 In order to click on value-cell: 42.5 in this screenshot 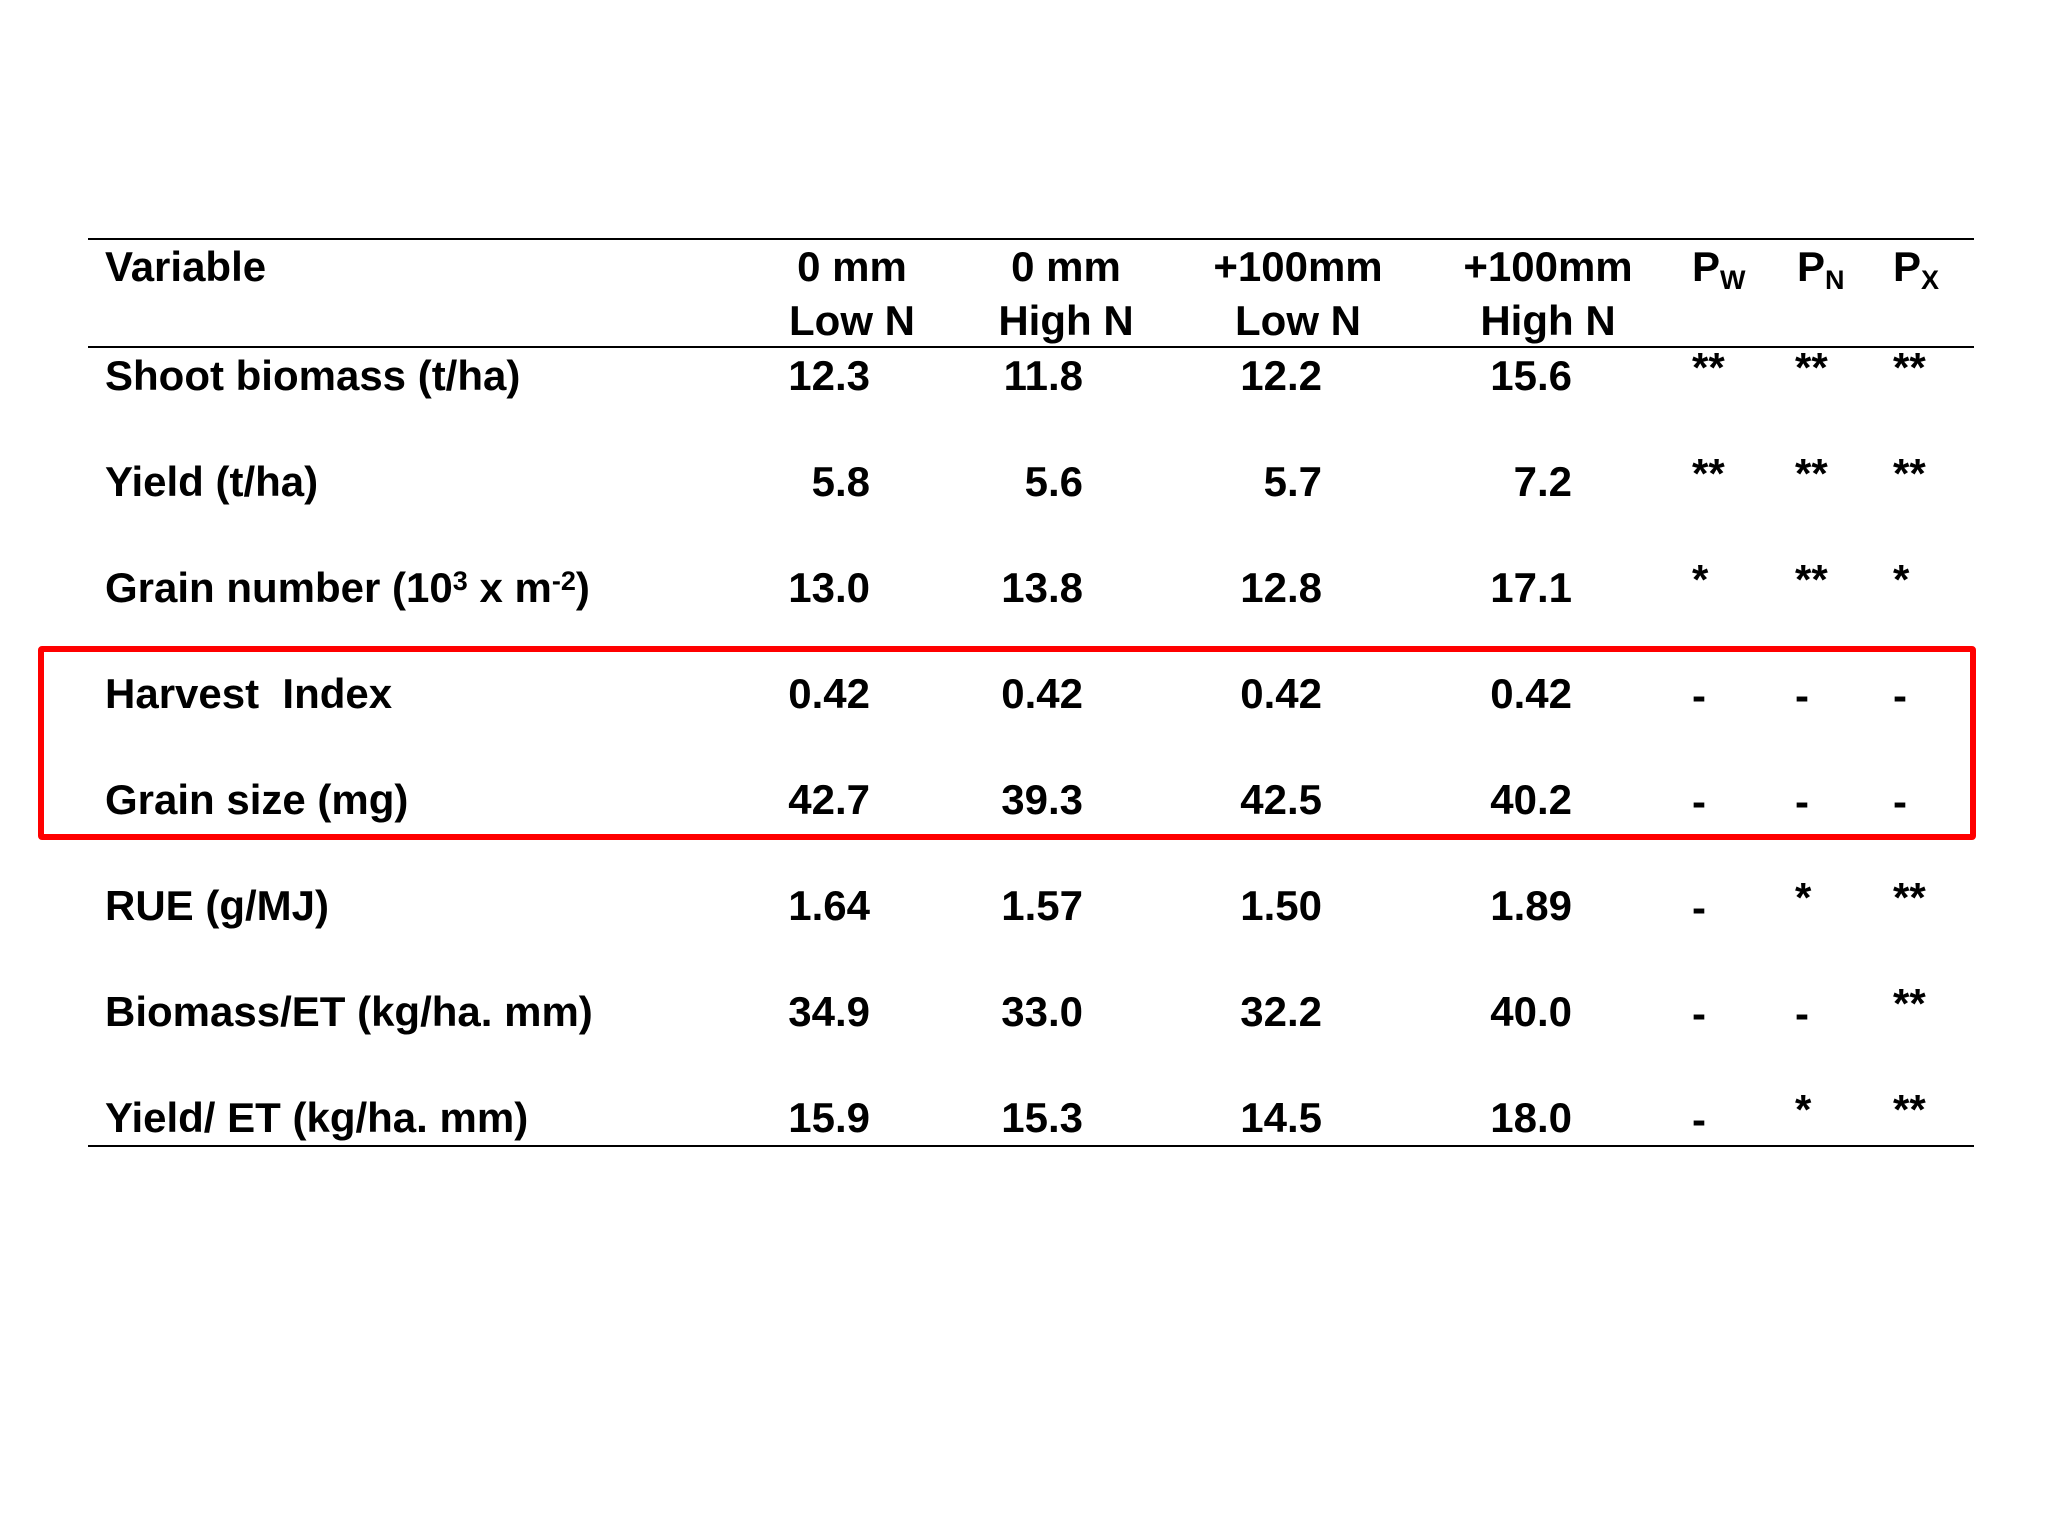, I will do `click(1281, 799)`.